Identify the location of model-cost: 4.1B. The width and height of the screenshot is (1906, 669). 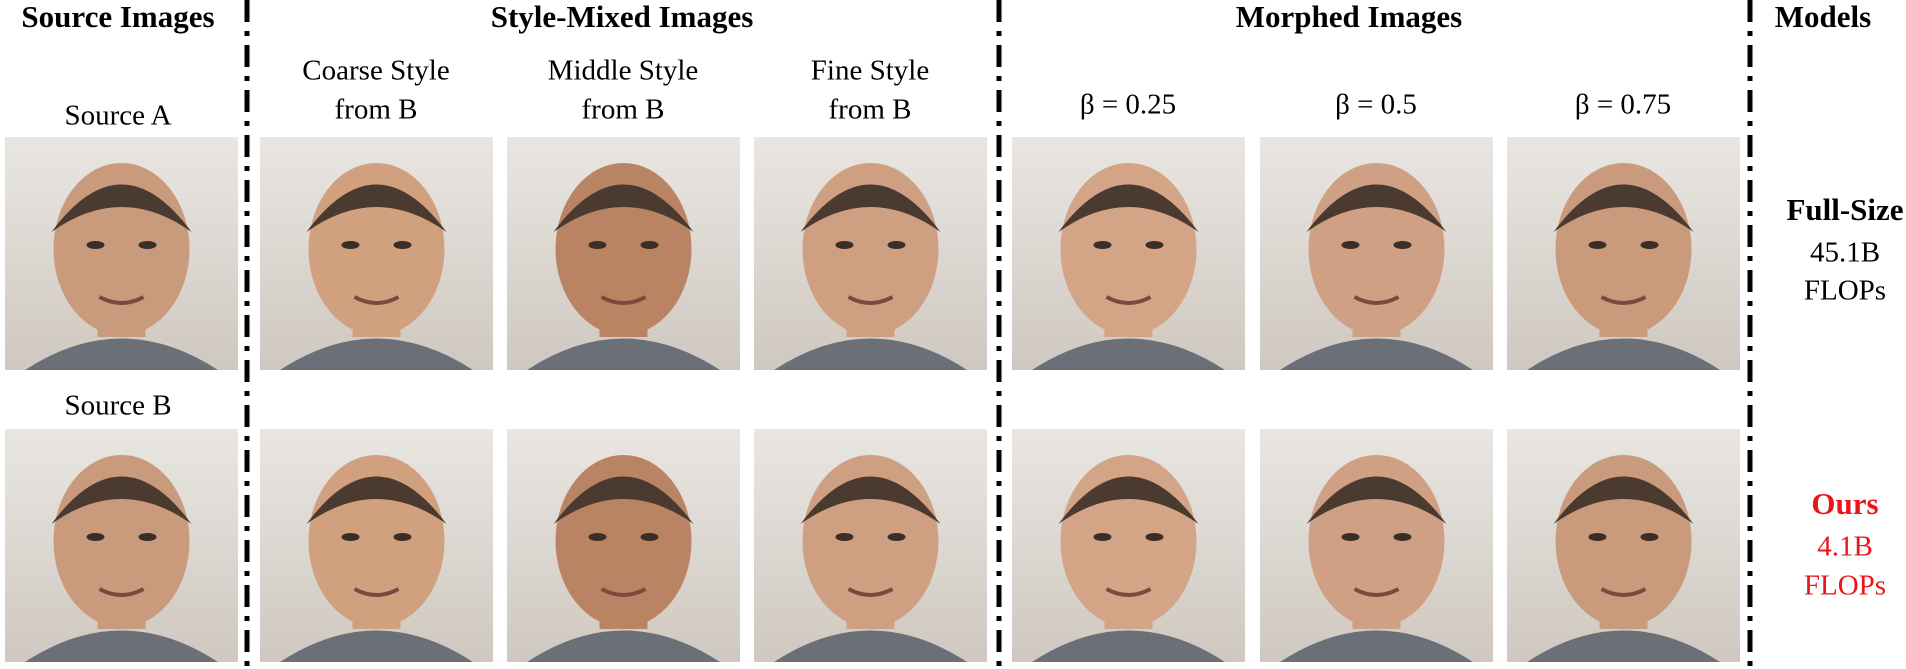
(1845, 547).